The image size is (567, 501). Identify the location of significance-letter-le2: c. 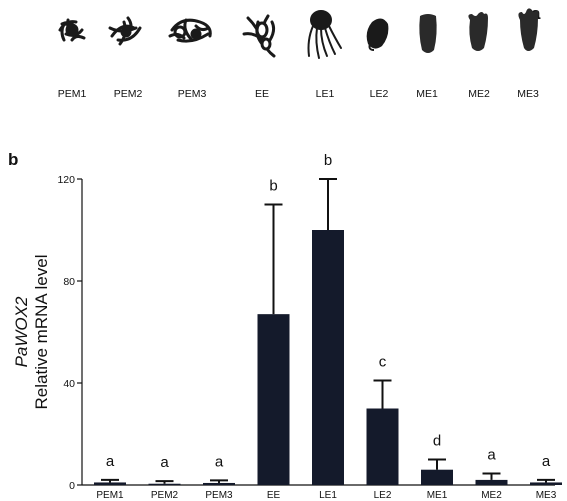
(383, 361).